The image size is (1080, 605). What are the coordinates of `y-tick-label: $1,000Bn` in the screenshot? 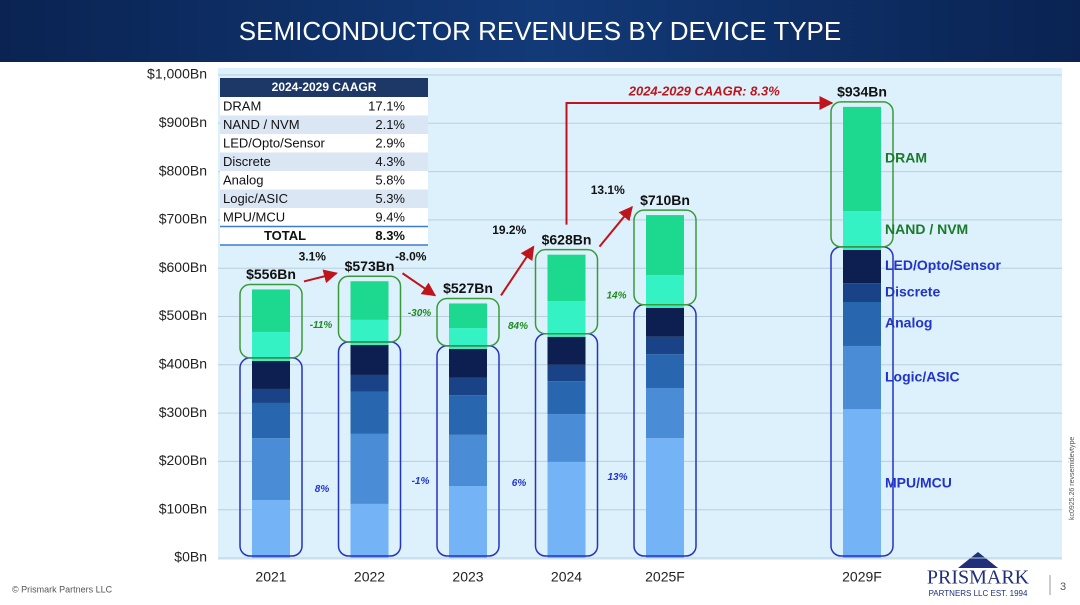 It's located at (177, 74).